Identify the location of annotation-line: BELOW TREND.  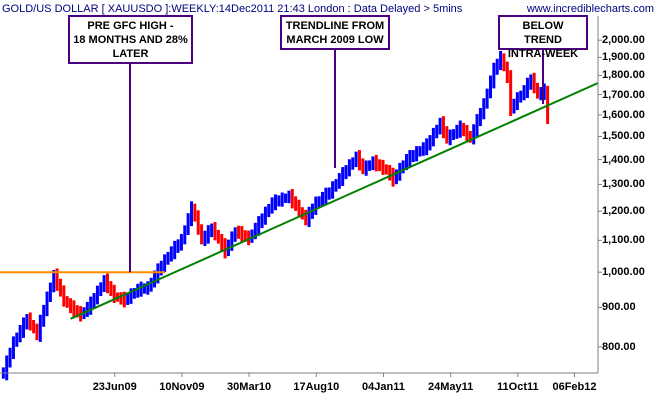
(543, 33).